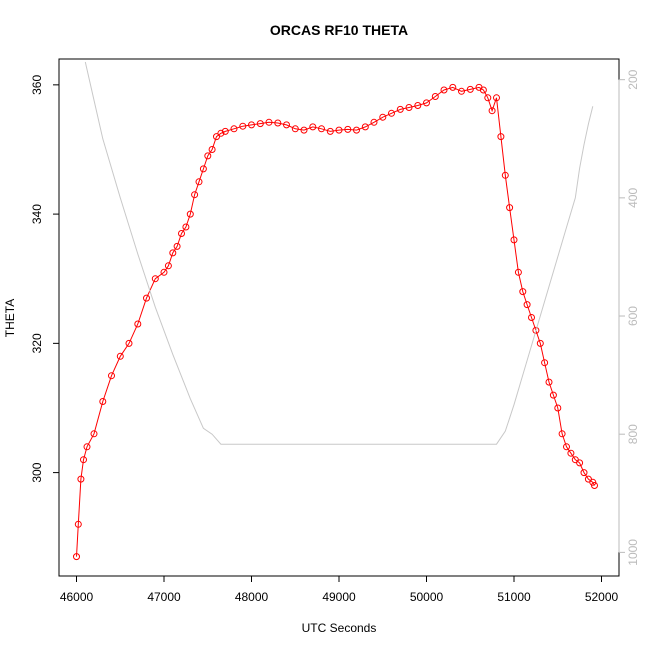 The width and height of the screenshot is (650, 650). What do you see at coordinates (37, 85) in the screenshot?
I see `y-tick-label: 360` at bounding box center [37, 85].